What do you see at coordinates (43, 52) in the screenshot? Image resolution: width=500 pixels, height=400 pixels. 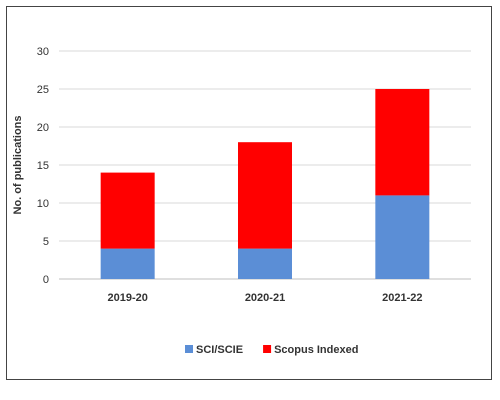 I see `y-tick-label: 30` at bounding box center [43, 52].